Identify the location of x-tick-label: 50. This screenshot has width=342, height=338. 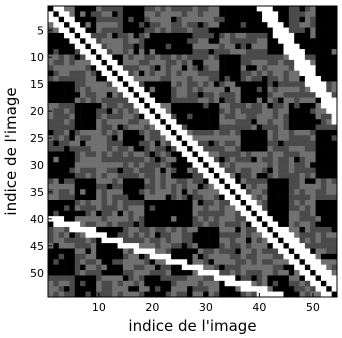
(313, 307).